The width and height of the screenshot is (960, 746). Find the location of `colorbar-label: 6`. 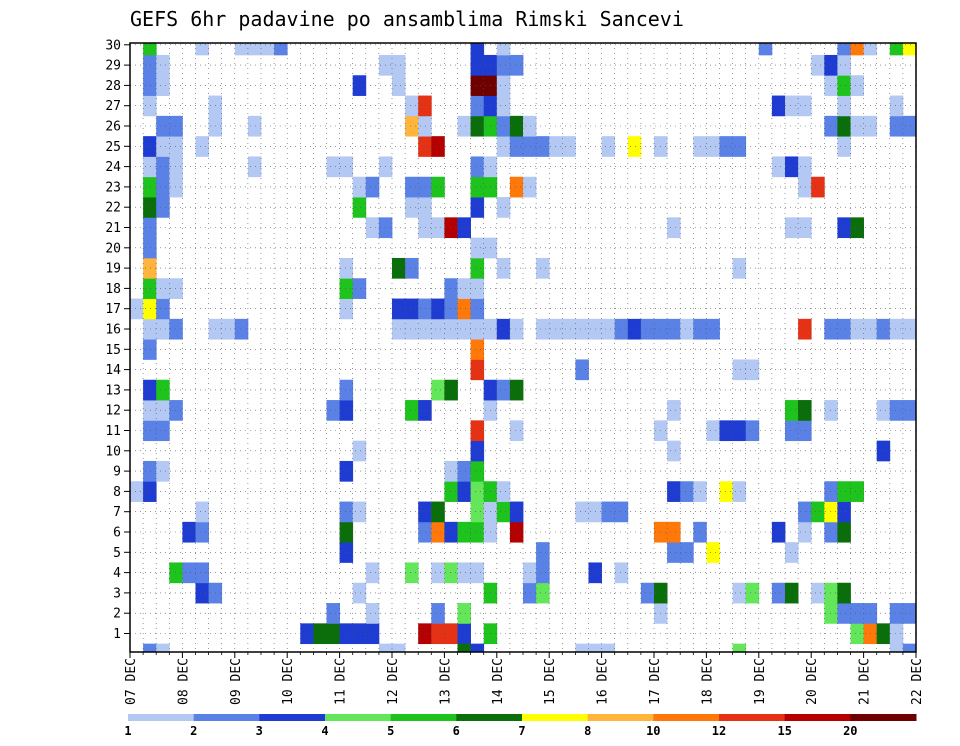

colorbar-label: 6 is located at coordinates (456, 731).